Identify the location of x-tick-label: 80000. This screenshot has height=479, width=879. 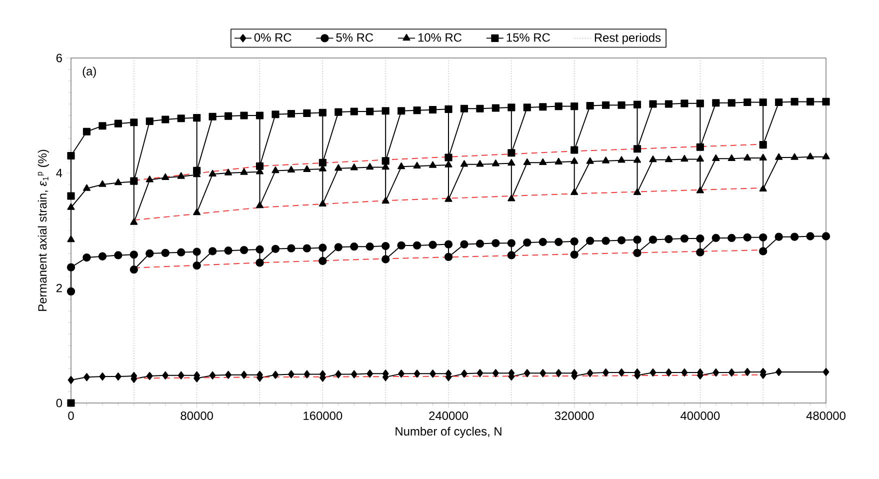
(196, 416).